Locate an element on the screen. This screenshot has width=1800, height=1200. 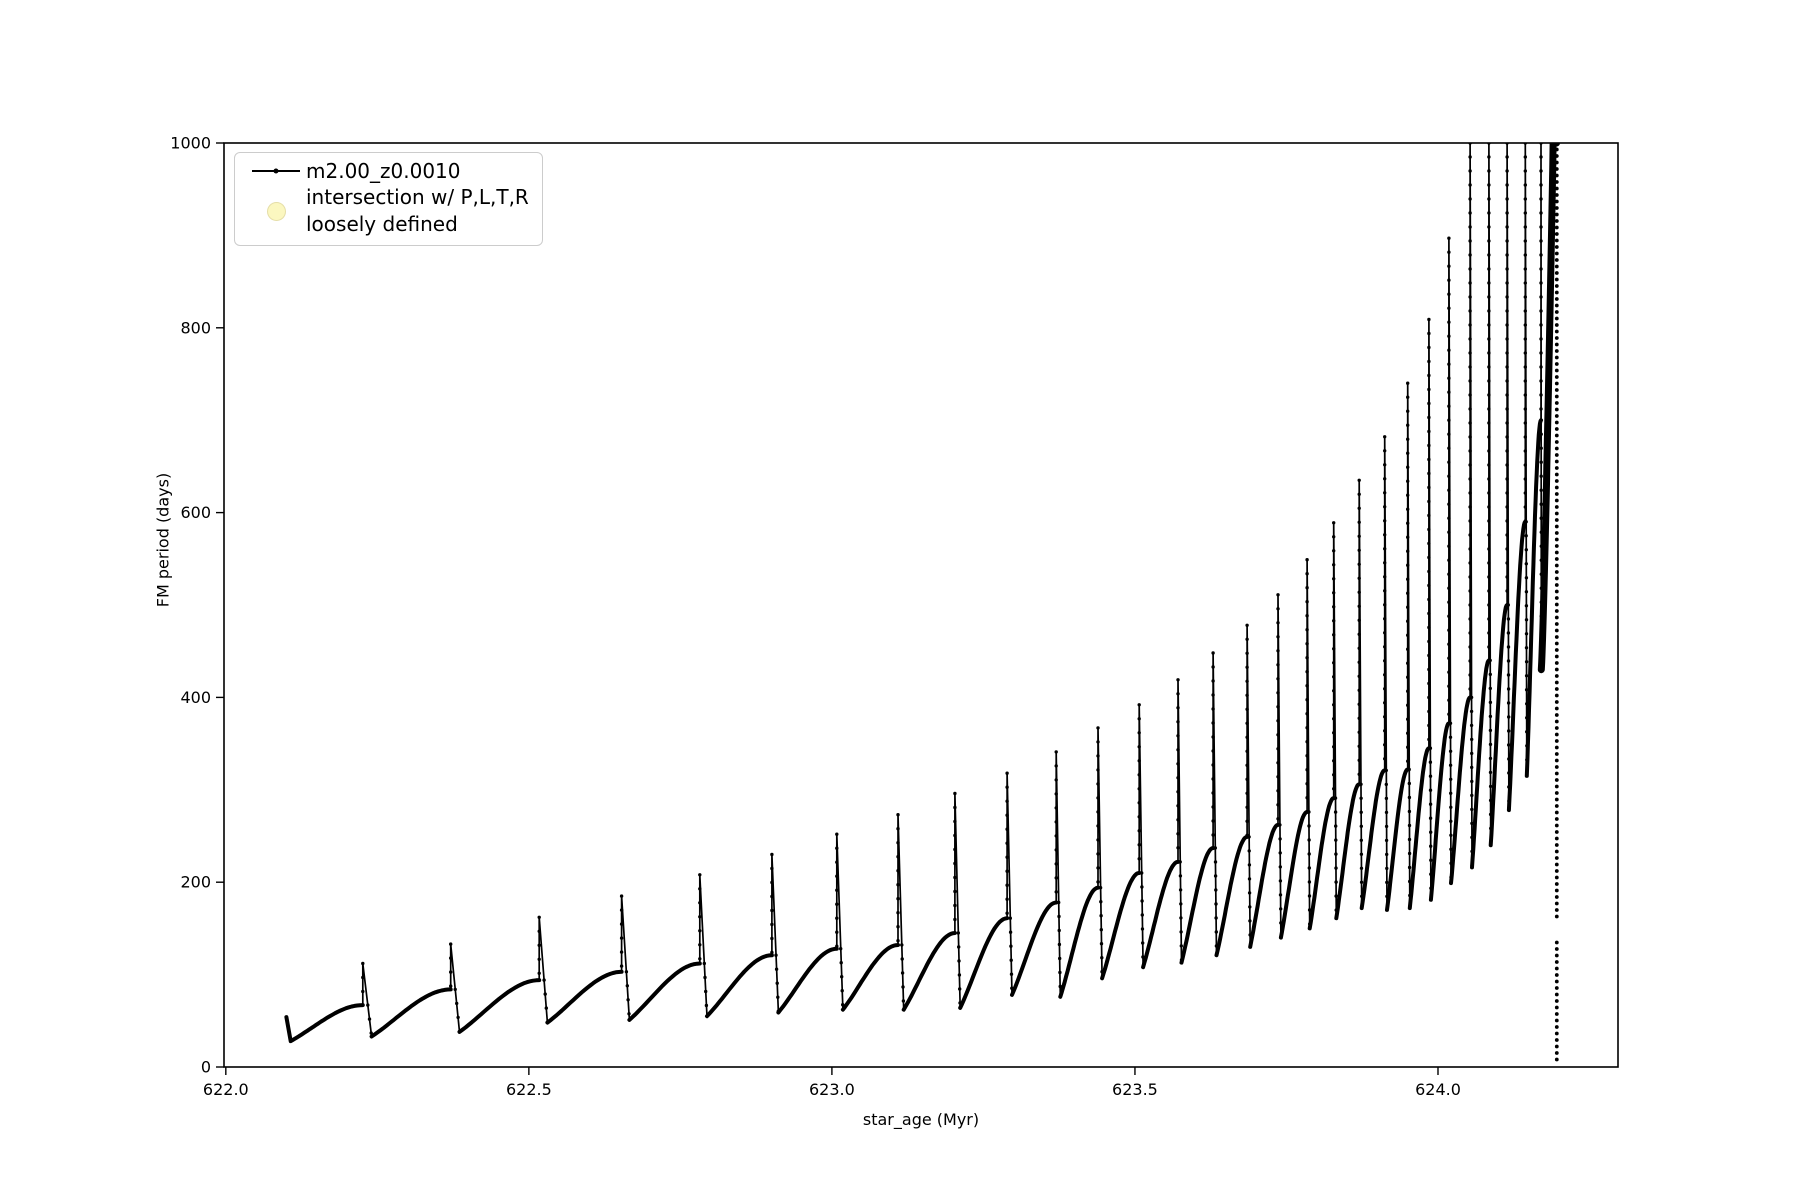
final-rise-path is located at coordinates (1548, 408).